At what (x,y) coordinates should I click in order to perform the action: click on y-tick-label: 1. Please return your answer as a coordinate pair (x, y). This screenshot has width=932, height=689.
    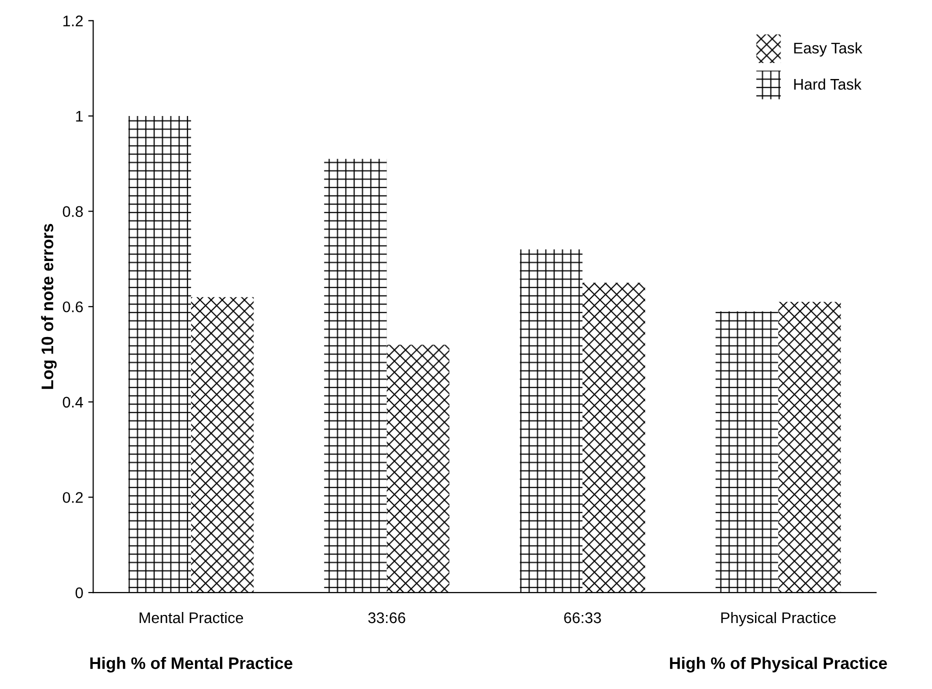
    Looking at the image, I should click on (79, 116).